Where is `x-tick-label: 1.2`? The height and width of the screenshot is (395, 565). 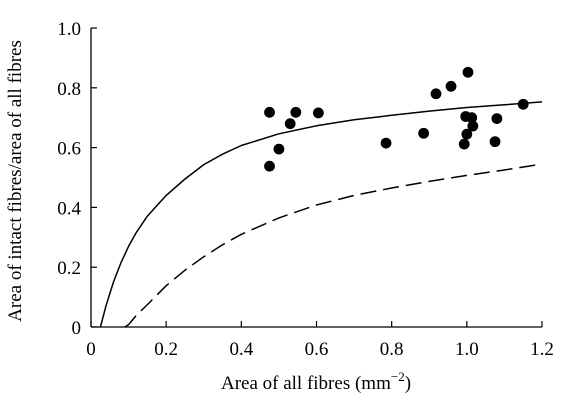
x-tick-label: 1.2 is located at coordinates (542, 349).